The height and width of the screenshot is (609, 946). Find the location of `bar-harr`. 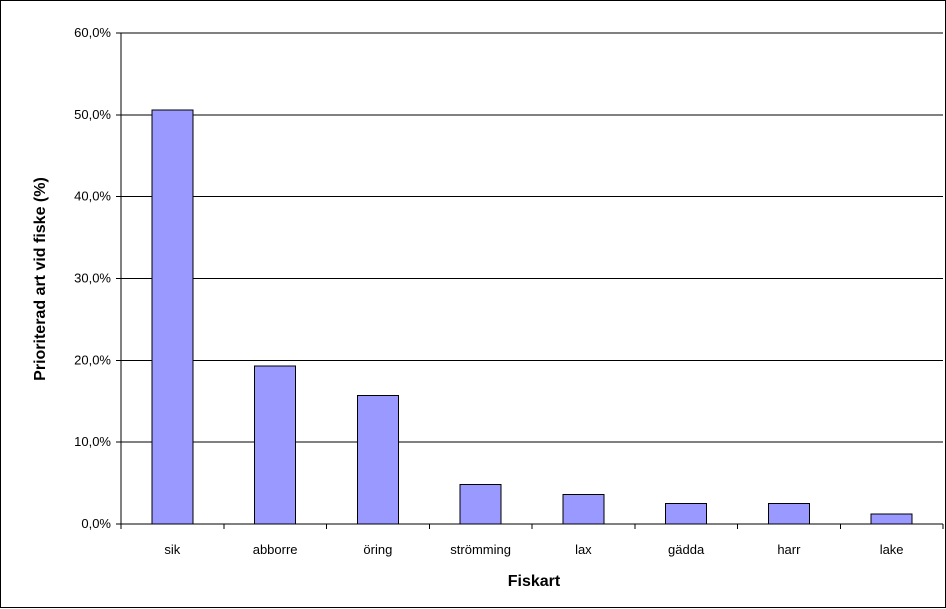

bar-harr is located at coordinates (788, 514).